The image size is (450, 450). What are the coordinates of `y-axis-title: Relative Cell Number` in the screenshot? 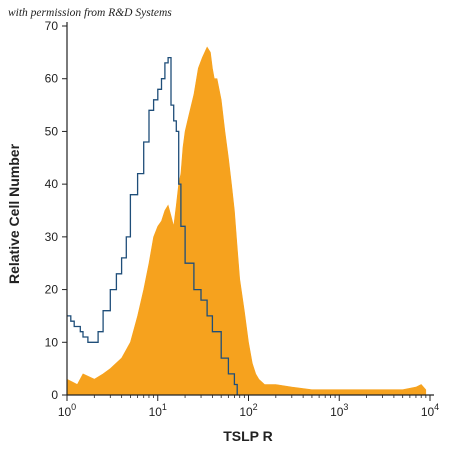 It's located at (14, 213).